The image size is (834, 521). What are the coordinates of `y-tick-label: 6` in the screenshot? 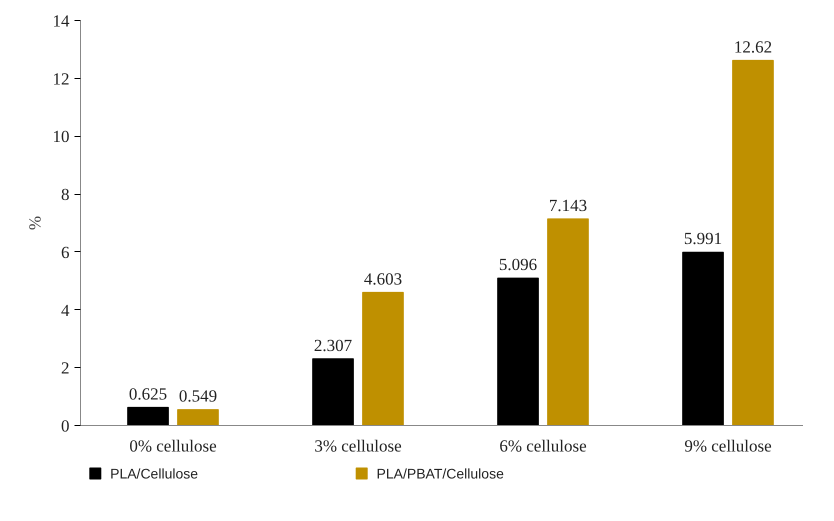 It's located at (65, 252).